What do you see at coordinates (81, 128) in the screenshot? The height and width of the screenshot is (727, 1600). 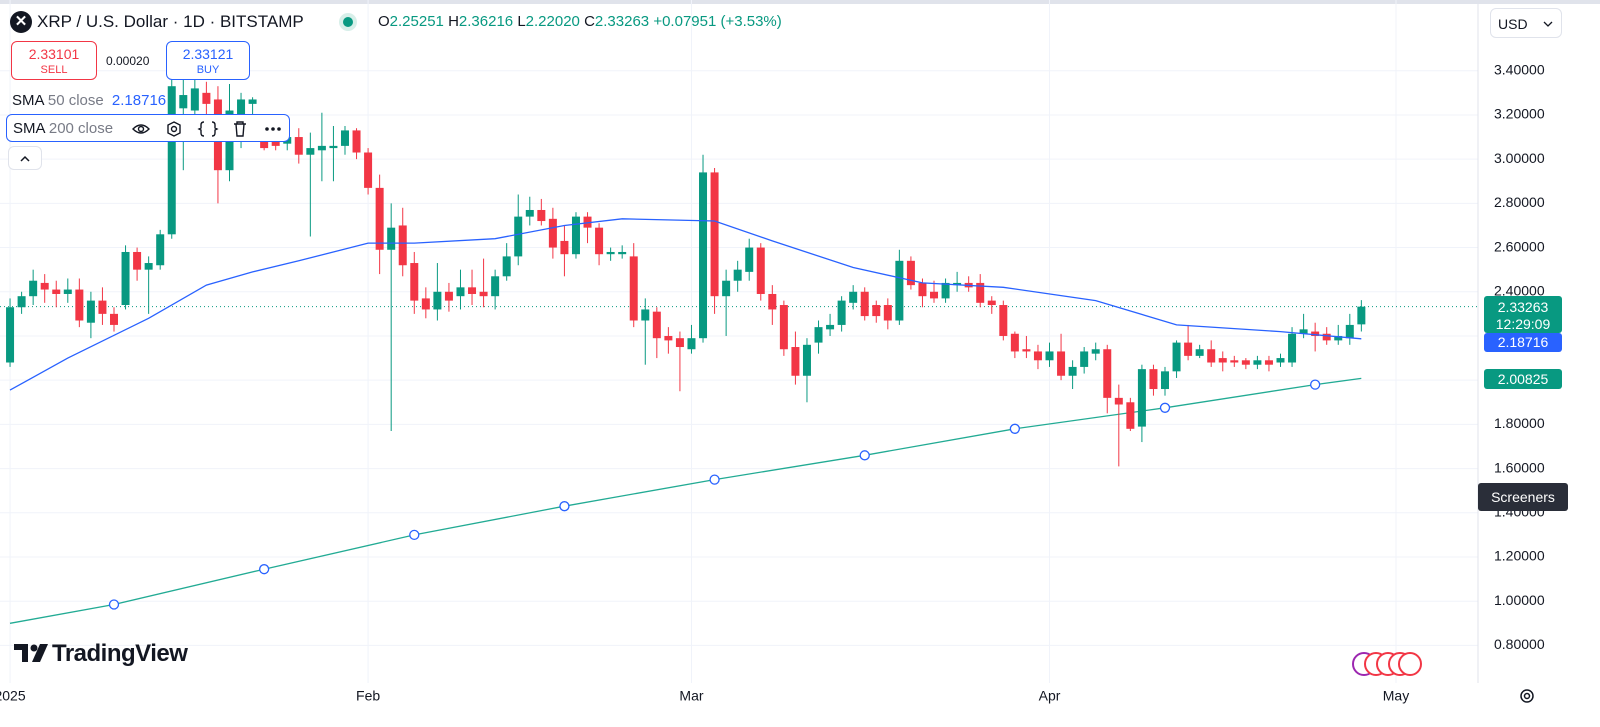 I see `indicator-params: 200 close` at bounding box center [81, 128].